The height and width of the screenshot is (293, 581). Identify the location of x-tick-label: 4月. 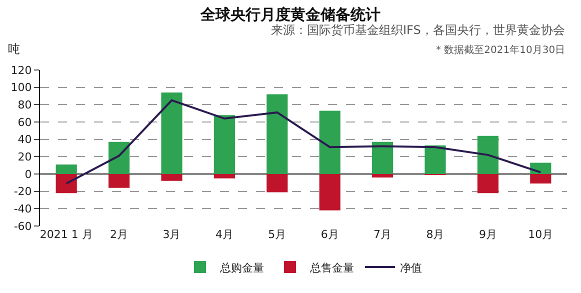
(224, 234).